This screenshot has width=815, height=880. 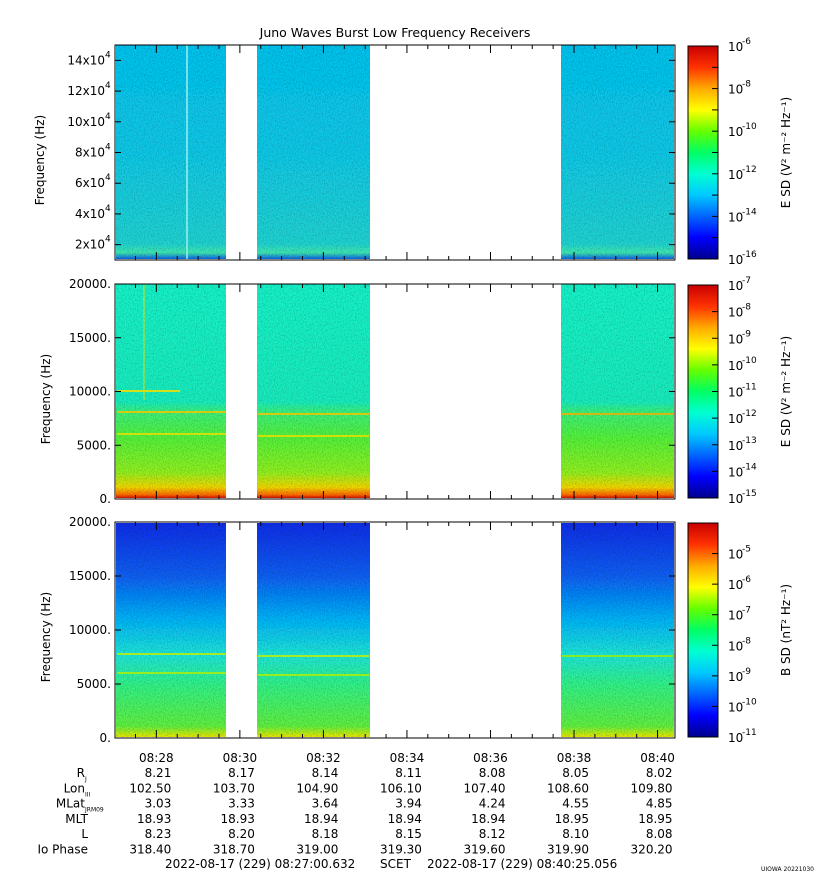 What do you see at coordinates (749, 494) in the screenshot?
I see `colorbar-tick-exponent: -15` at bounding box center [749, 494].